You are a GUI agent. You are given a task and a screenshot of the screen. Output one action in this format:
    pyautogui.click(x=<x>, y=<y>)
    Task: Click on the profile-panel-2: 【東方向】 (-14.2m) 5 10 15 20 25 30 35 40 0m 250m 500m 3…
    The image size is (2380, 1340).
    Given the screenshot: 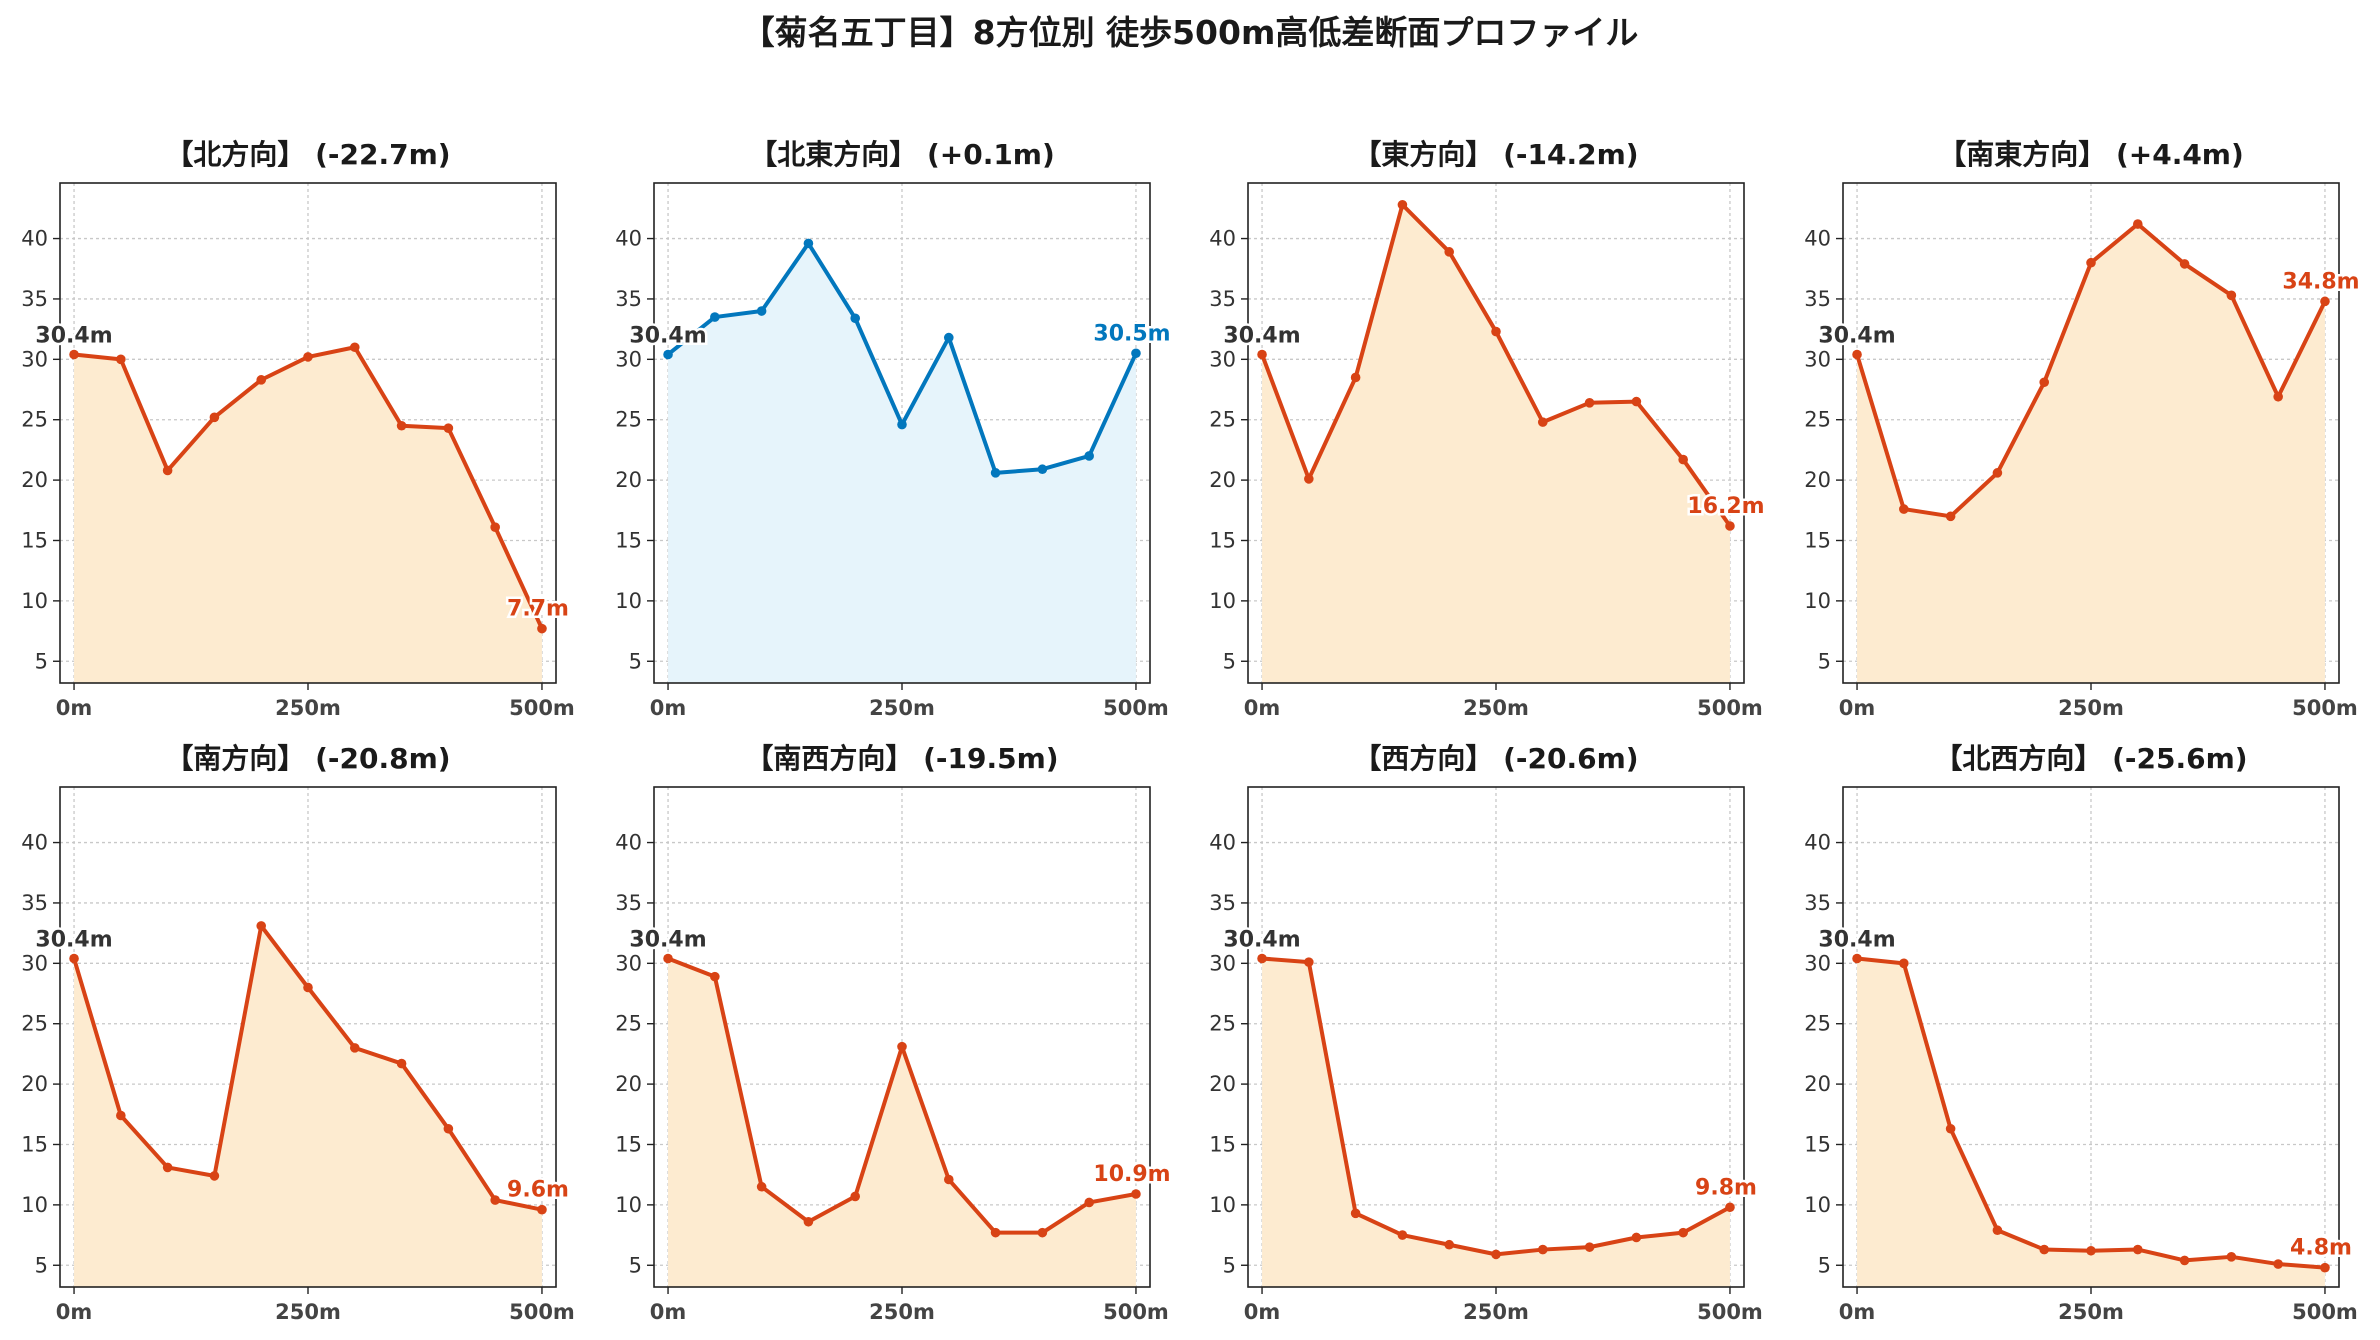 What is the action you would take?
    pyautogui.click(x=1488, y=429)
    